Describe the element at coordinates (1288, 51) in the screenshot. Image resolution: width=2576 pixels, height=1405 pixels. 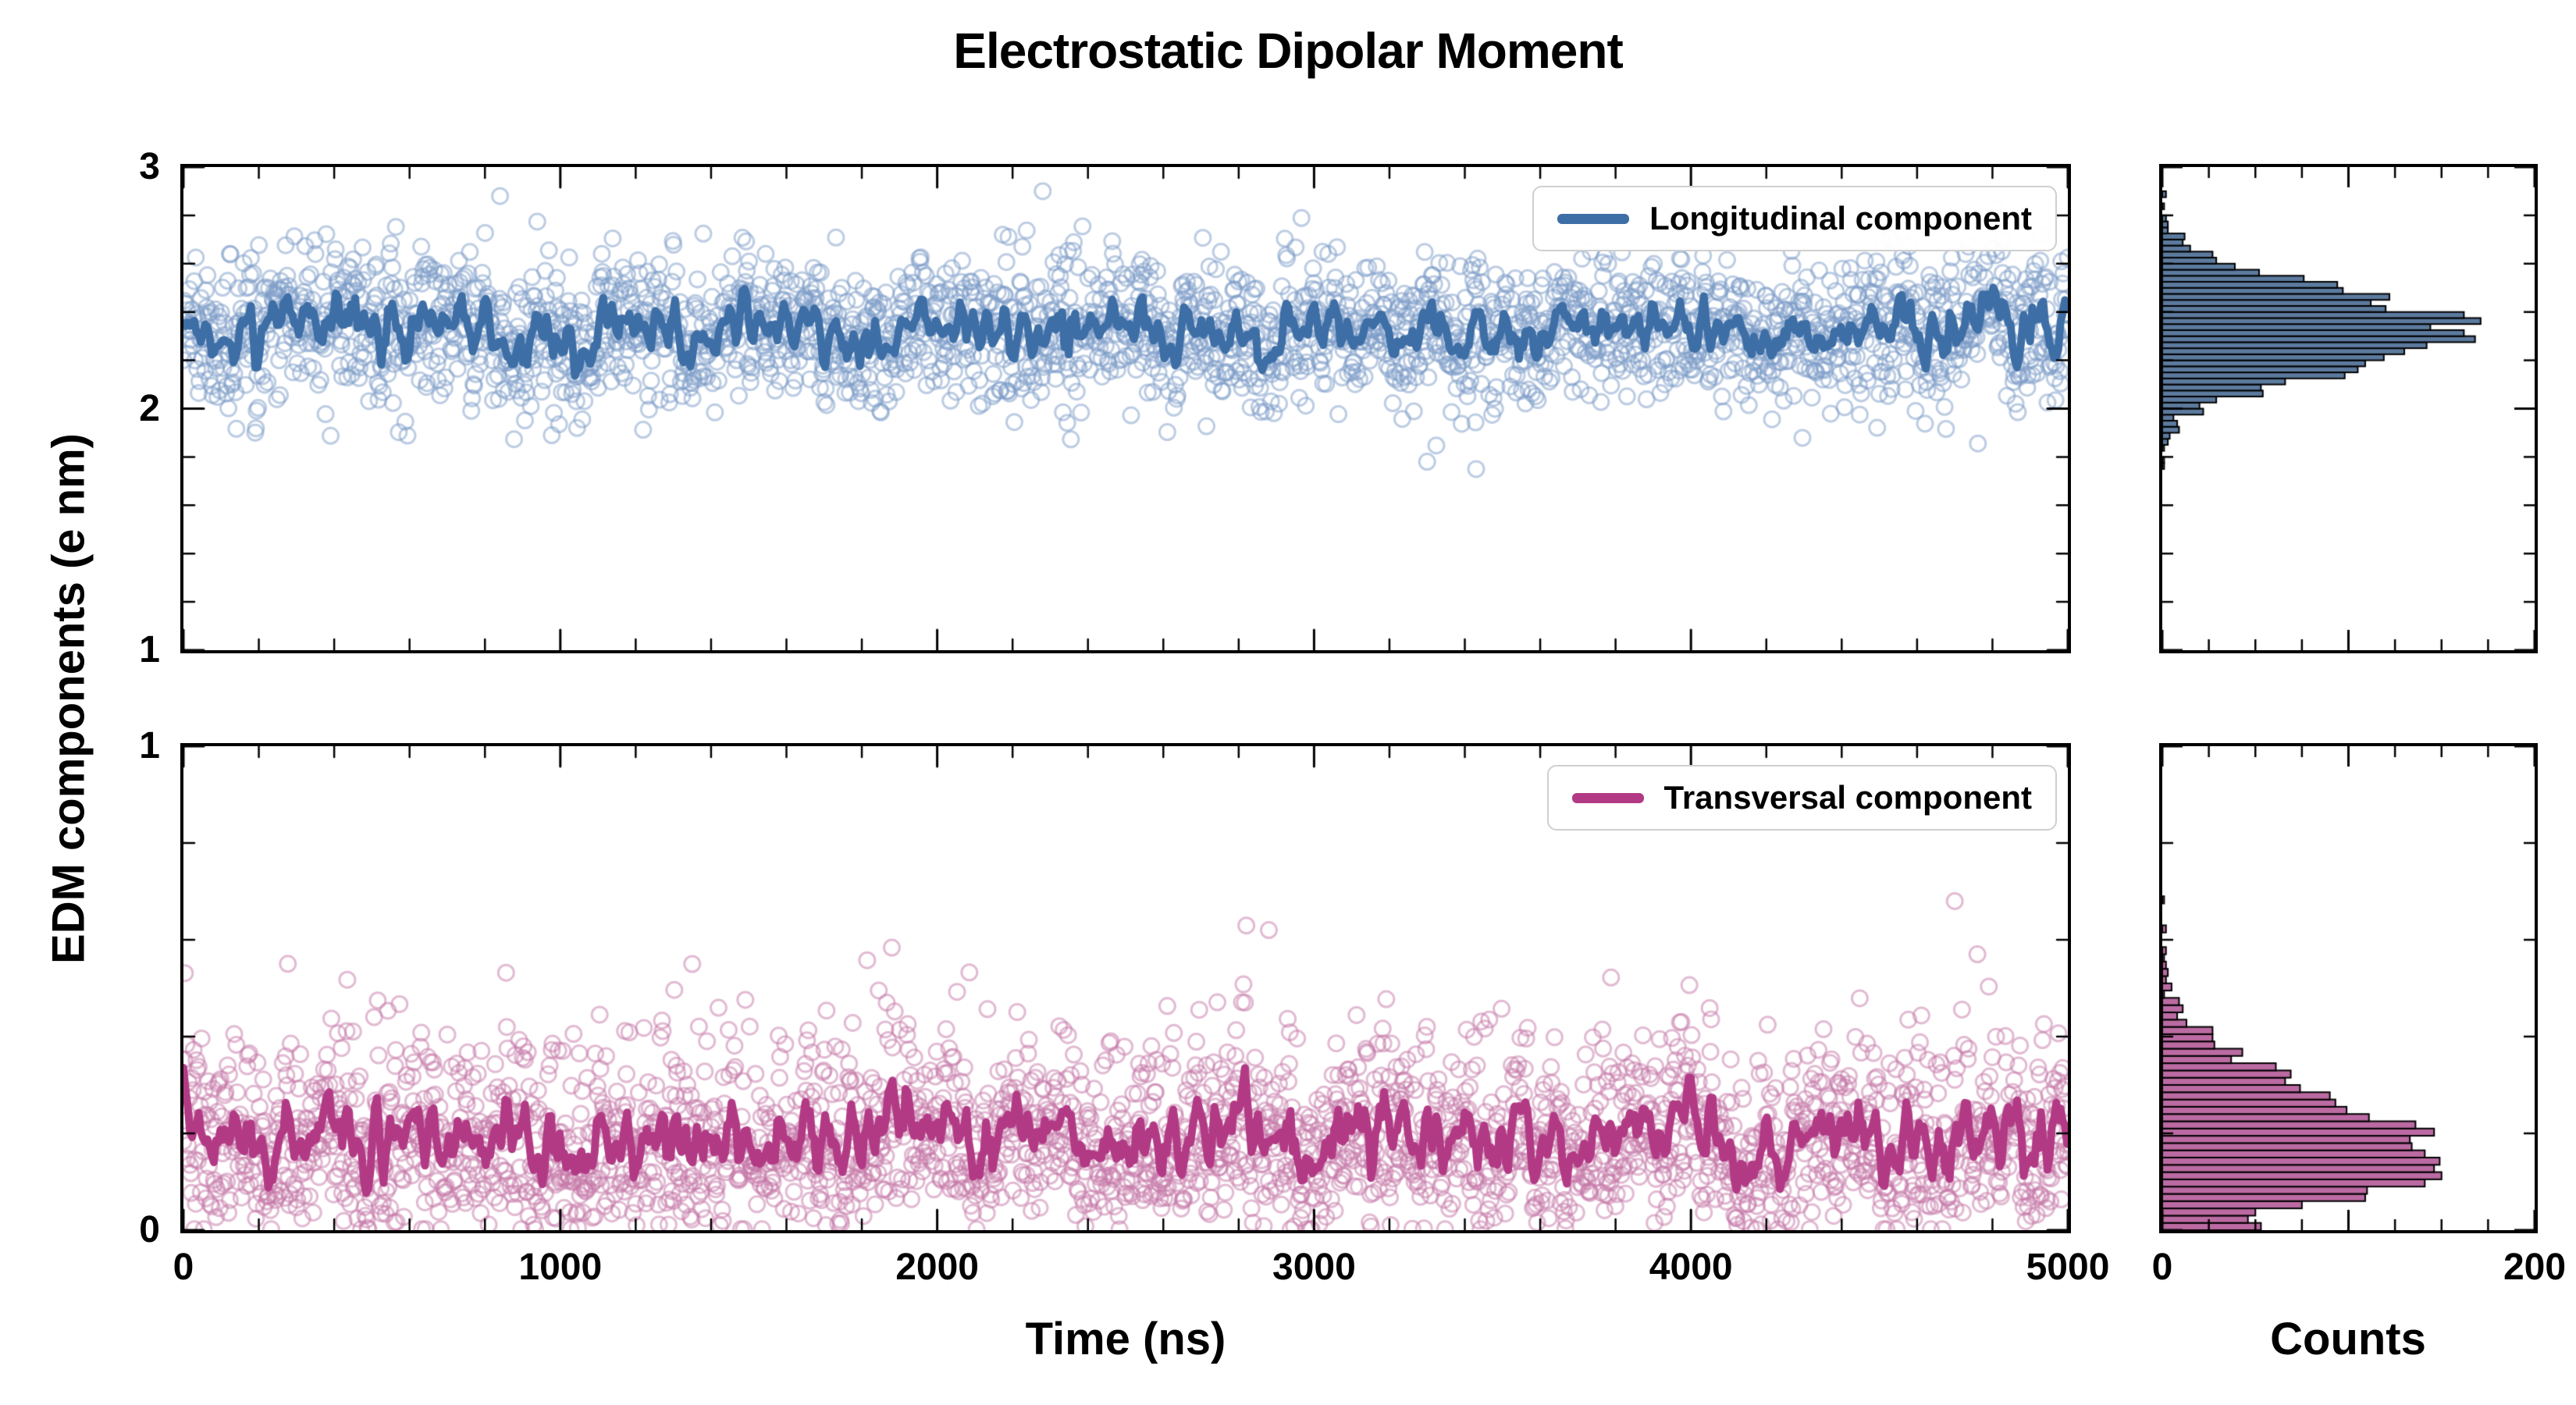
I see `chart-title: Electrostatic Dipolar Moment` at that location.